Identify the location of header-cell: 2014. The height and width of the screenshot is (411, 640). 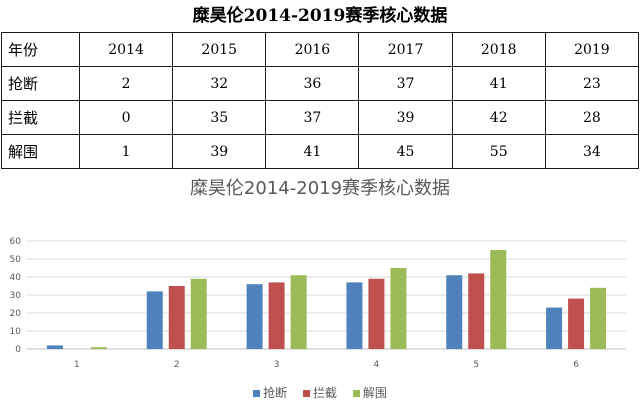
(126, 49).